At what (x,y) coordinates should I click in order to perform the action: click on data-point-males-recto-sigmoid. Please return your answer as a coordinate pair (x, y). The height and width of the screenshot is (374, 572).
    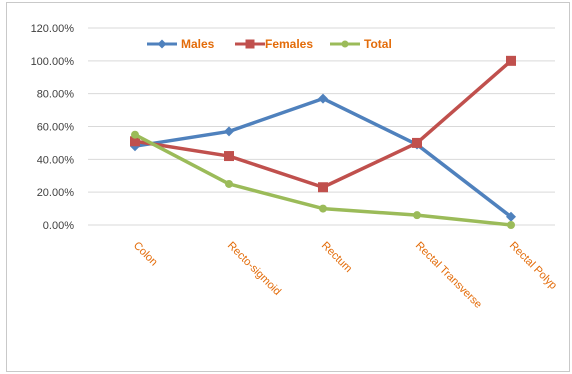
    Looking at the image, I should click on (229, 131).